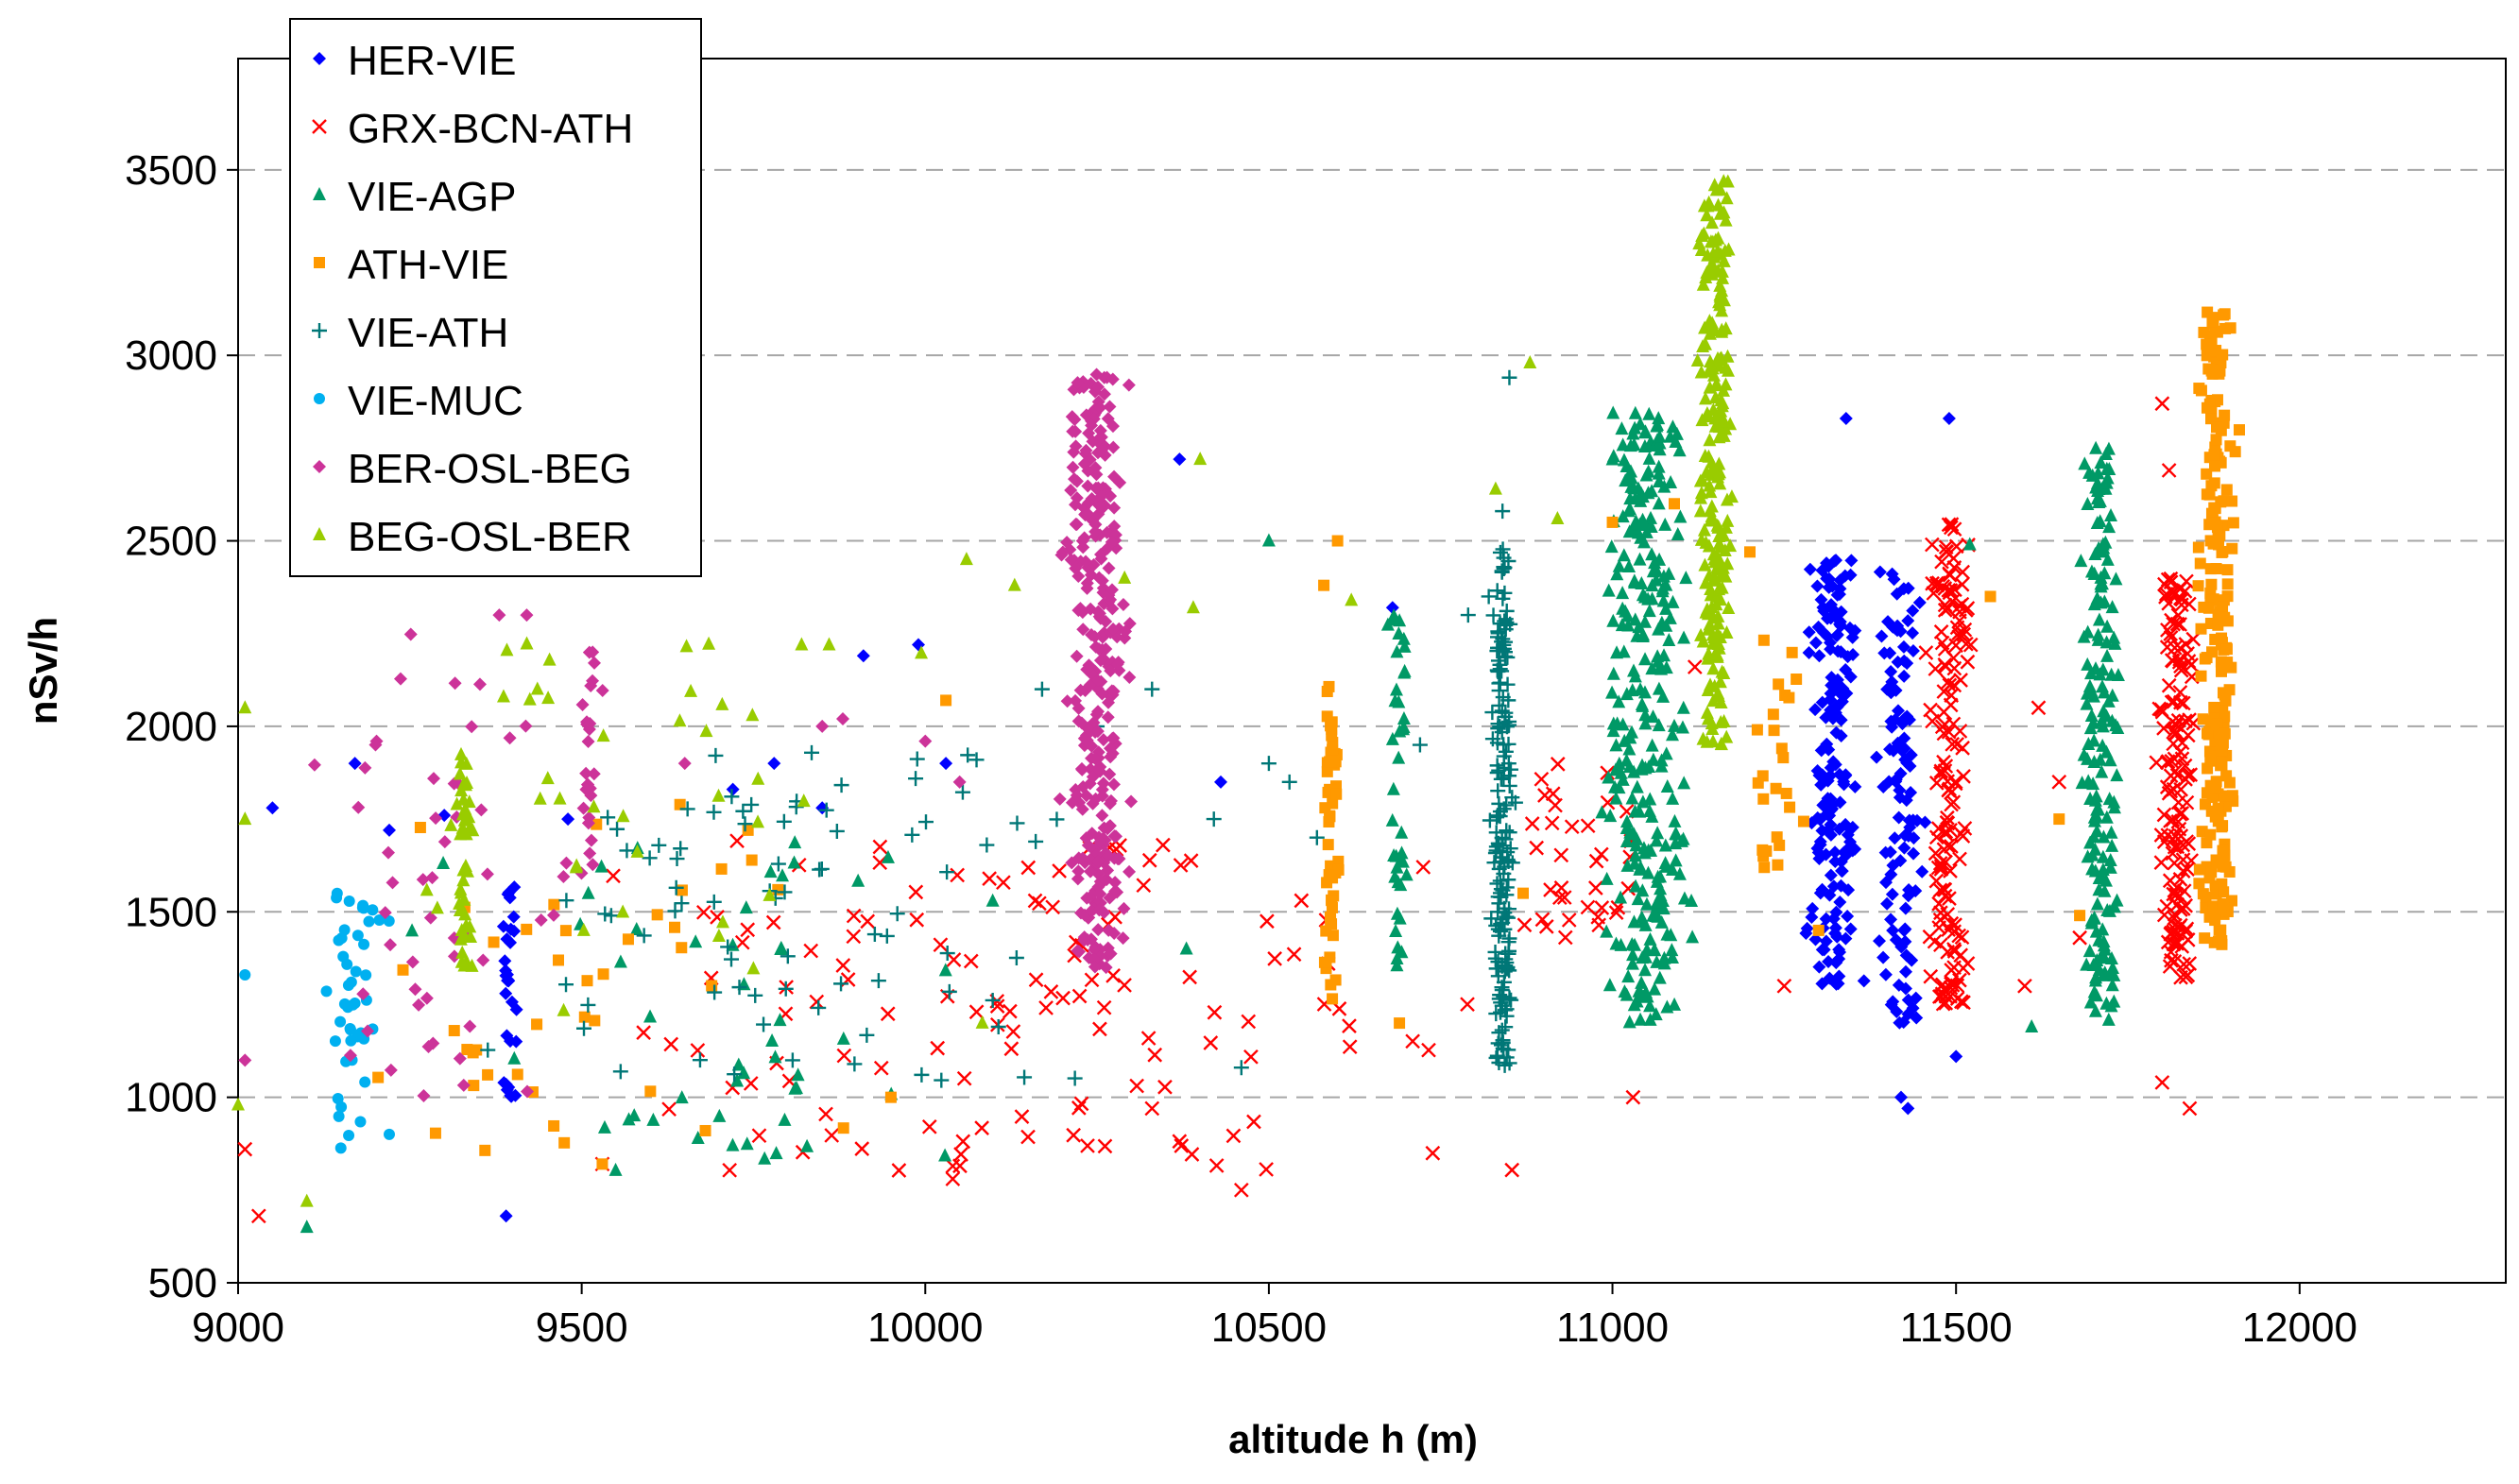 The height and width of the screenshot is (1484, 2519). What do you see at coordinates (582, 1328) in the screenshot?
I see `x-tick-label: 9500` at bounding box center [582, 1328].